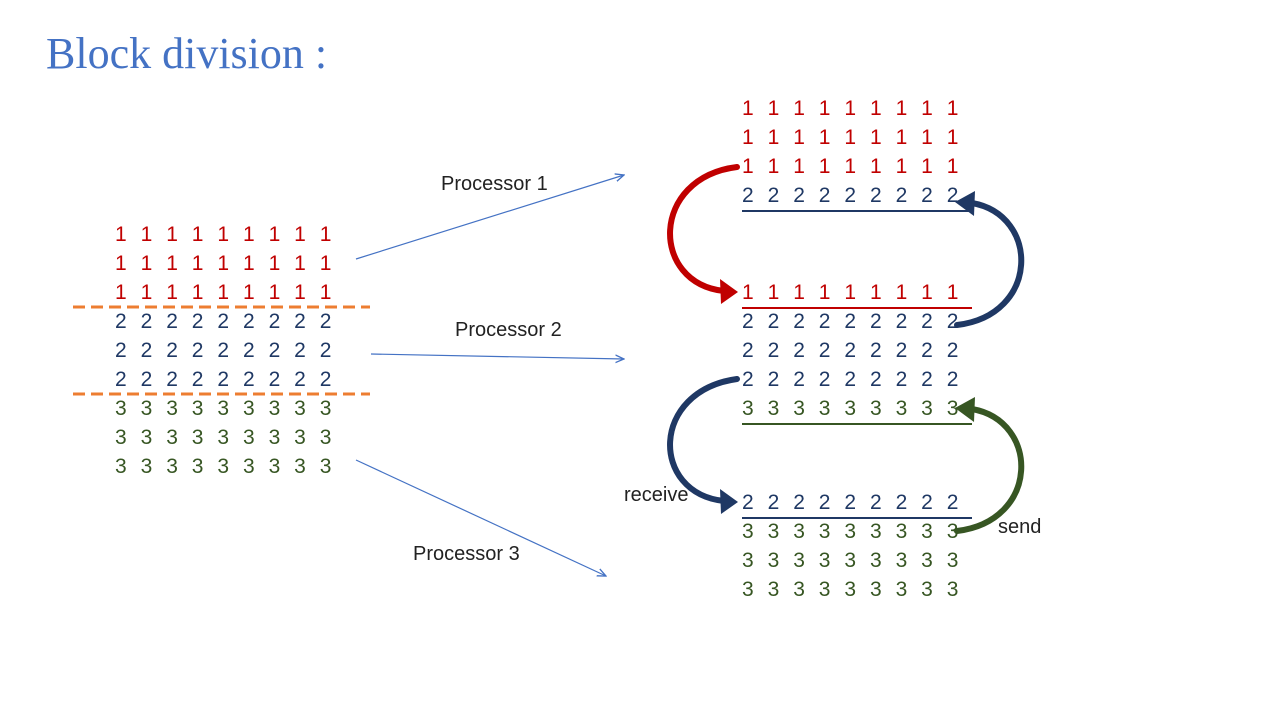  What do you see at coordinates (508, 330) in the screenshot?
I see `processor-2-label: Processor 2` at bounding box center [508, 330].